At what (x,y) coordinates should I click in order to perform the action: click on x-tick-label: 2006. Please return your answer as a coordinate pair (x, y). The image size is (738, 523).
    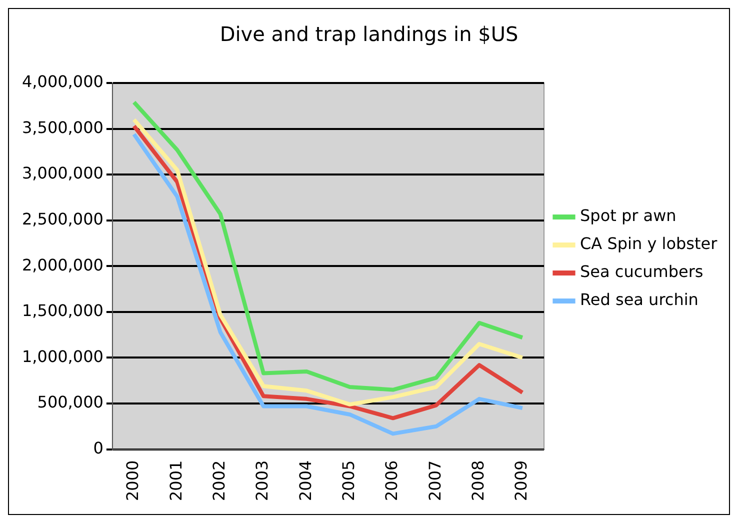
    Looking at the image, I should click on (392, 480).